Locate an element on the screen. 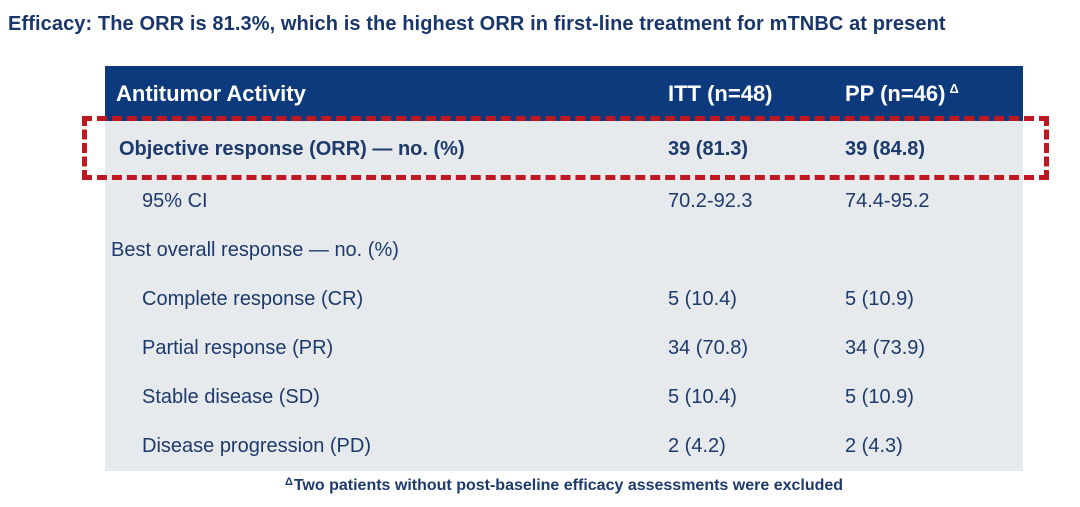 The width and height of the screenshot is (1080, 507). delta-superscript: Δ is located at coordinates (954, 88).